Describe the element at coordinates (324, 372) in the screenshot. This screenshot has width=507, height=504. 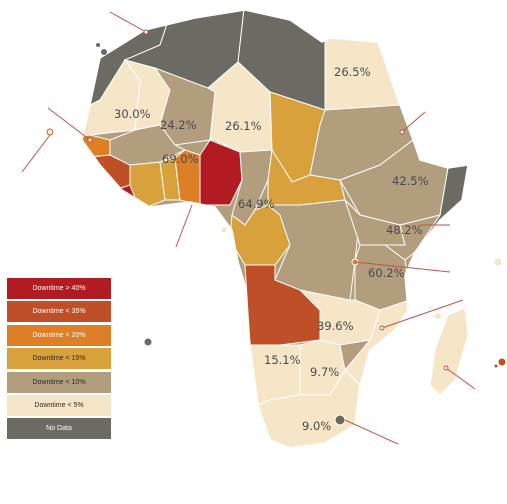
I see `value-botswana: 9.7%` at that location.